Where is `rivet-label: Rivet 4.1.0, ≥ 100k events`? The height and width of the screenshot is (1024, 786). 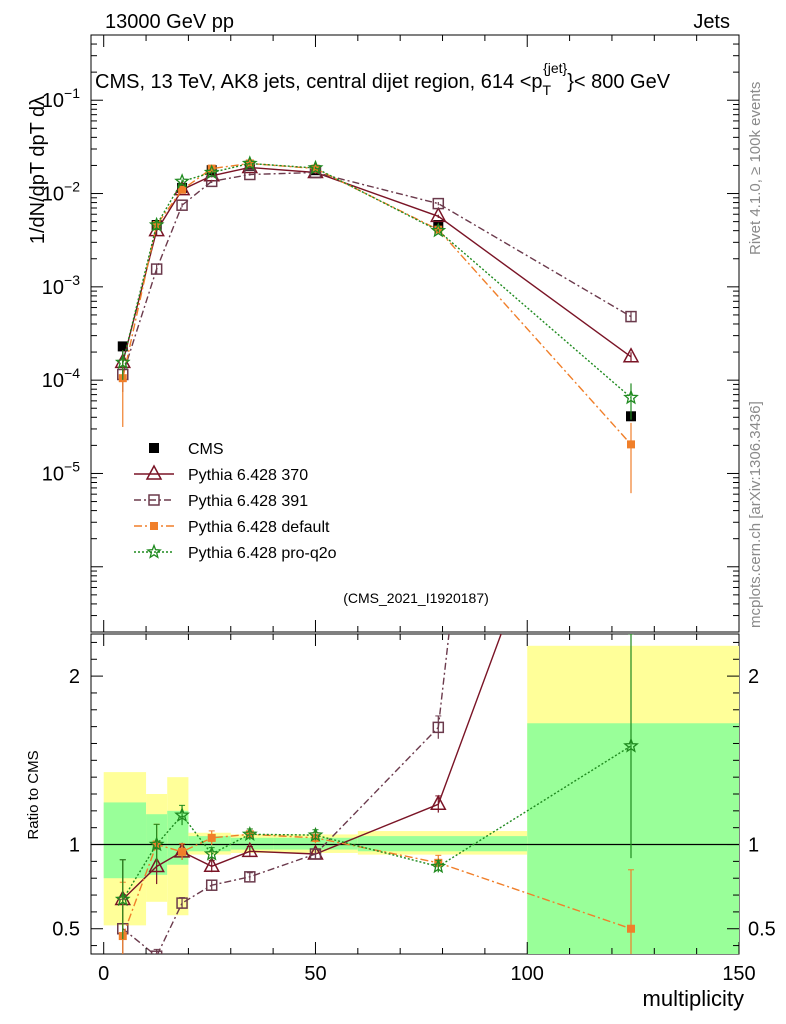
rivet-label: Rivet 4.1.0, ≥ 100k events is located at coordinates (755, 168).